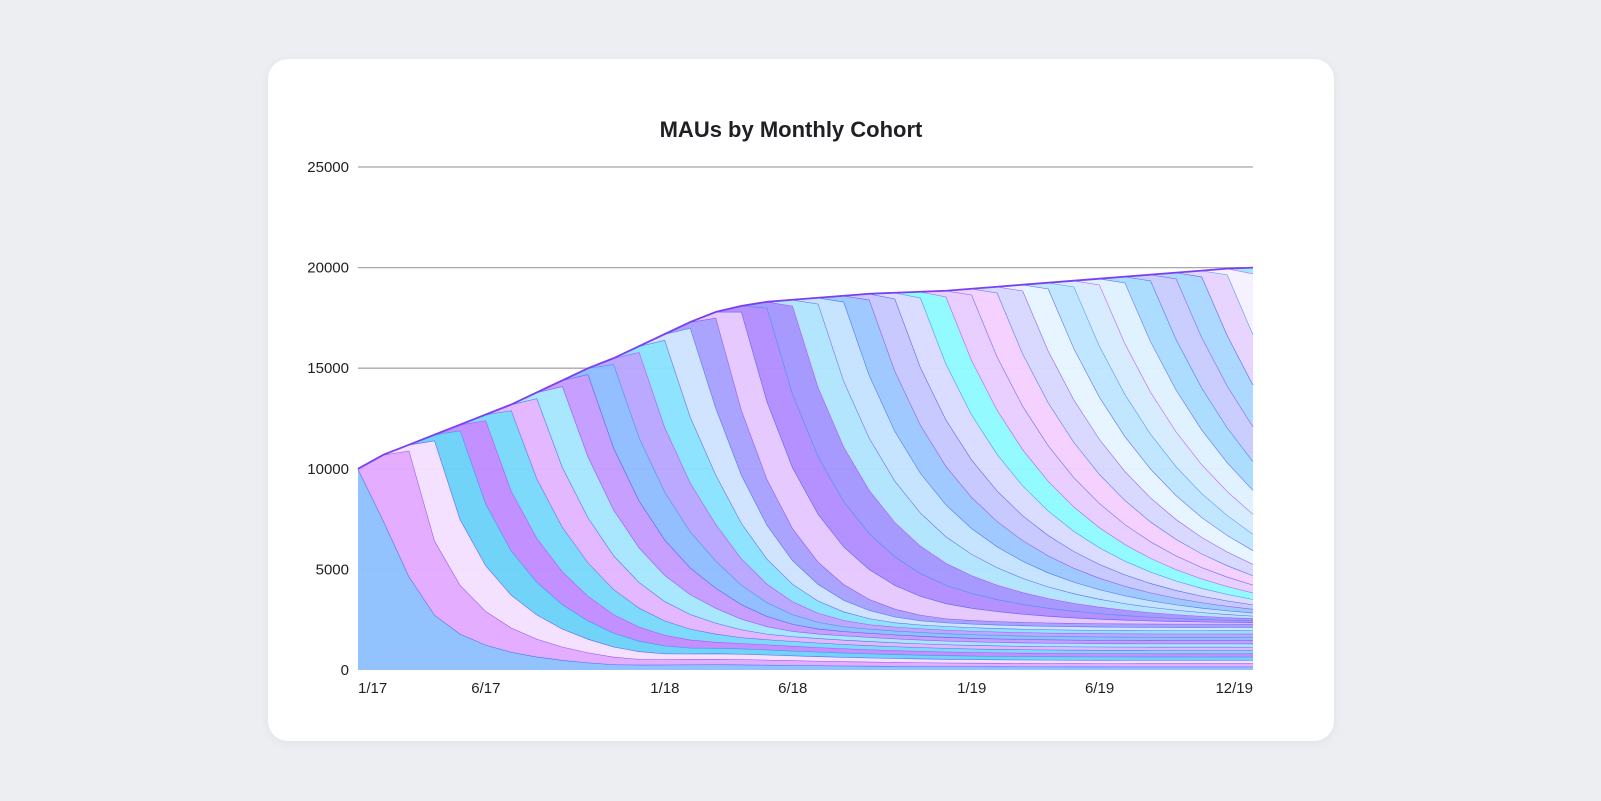  I want to click on total-mau-line, so click(805, 368).